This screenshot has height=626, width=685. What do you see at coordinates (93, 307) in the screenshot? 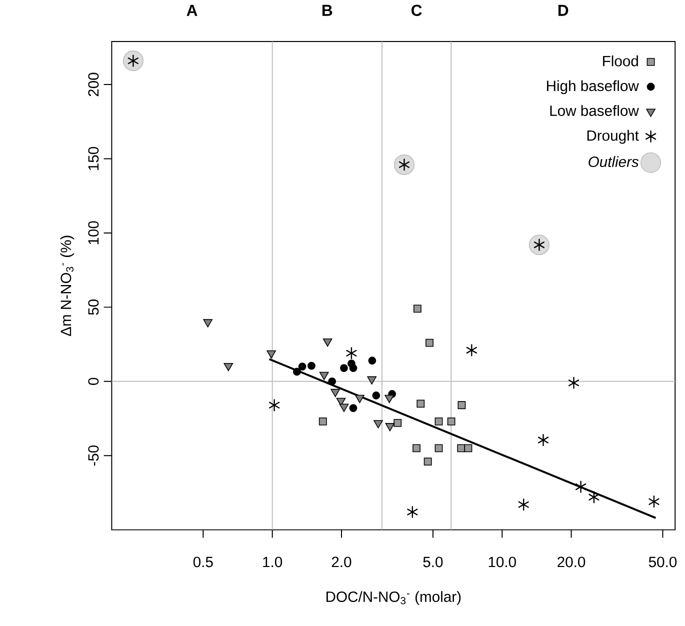
I see `y-tick-label: 50` at bounding box center [93, 307].